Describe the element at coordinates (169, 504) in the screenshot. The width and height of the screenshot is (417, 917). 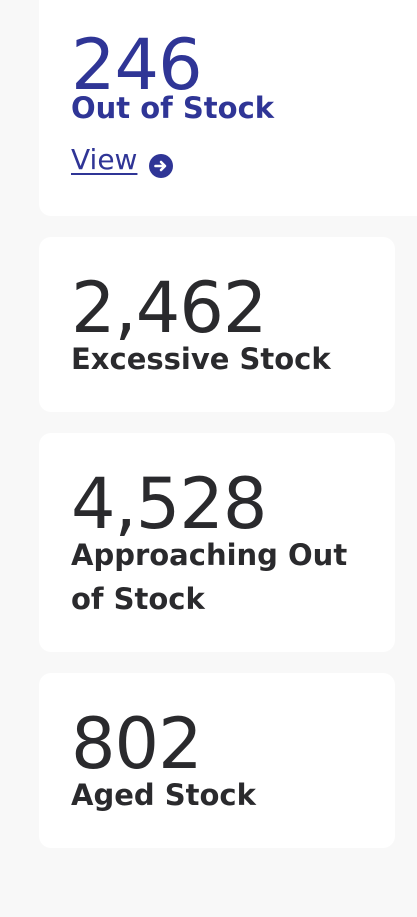
I see `approaching-out-of-stock-count: 4,528` at that location.